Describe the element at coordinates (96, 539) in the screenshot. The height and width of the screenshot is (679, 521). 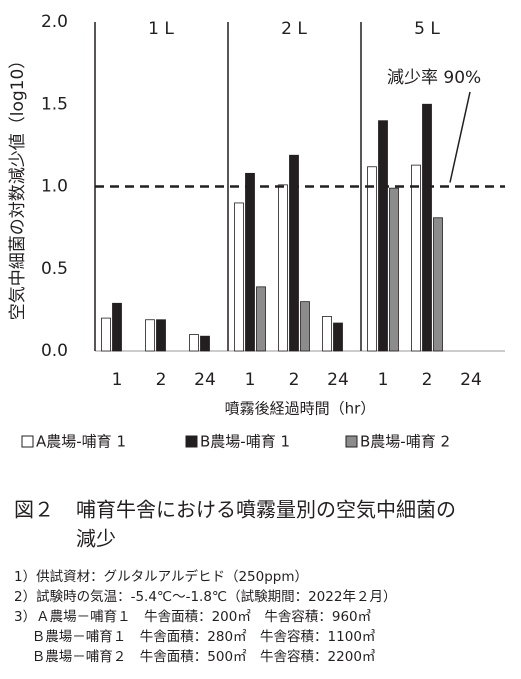
I see `caption-line: 減少` at that location.